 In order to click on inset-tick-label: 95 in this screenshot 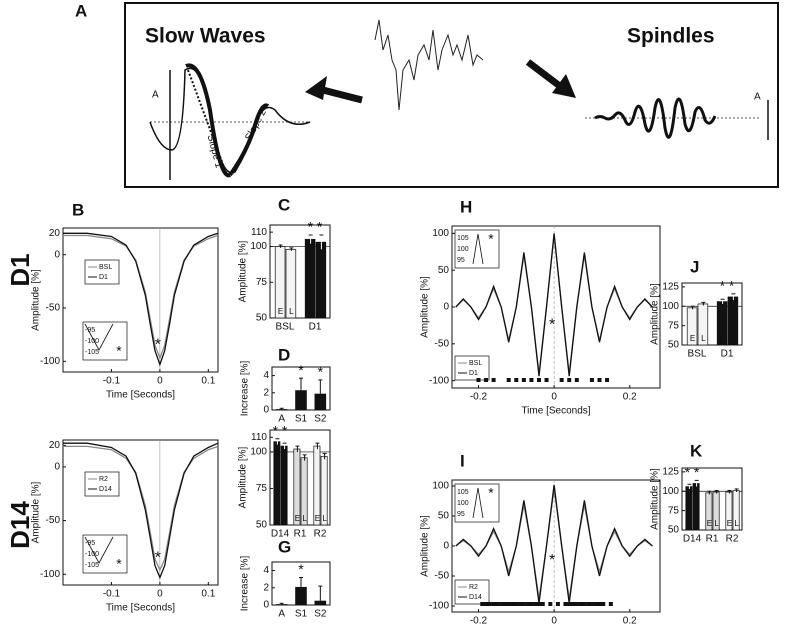, I will do `click(461, 260)`.